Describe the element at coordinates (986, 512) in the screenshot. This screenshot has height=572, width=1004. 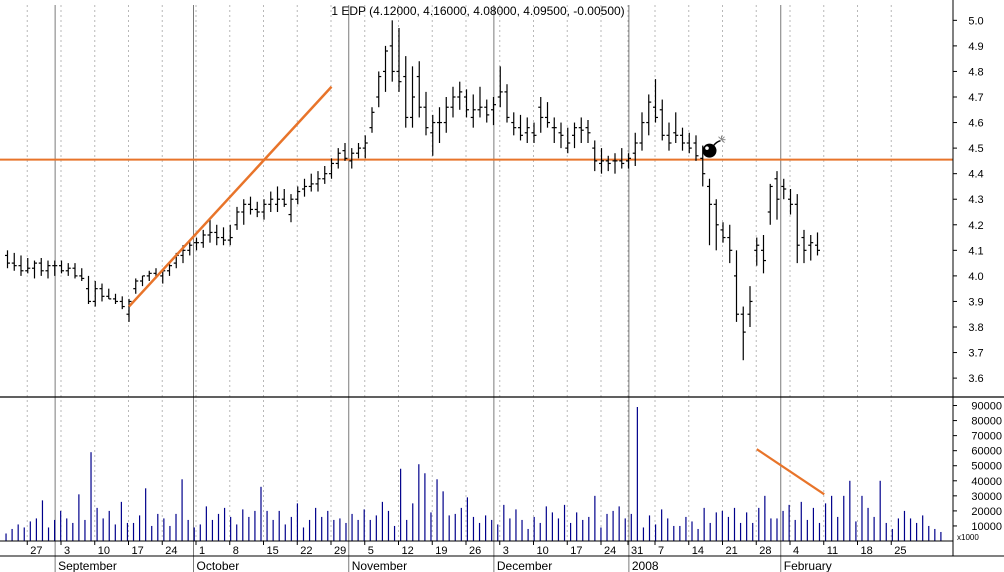
I see `volume-y-tick-label: 20000` at that location.